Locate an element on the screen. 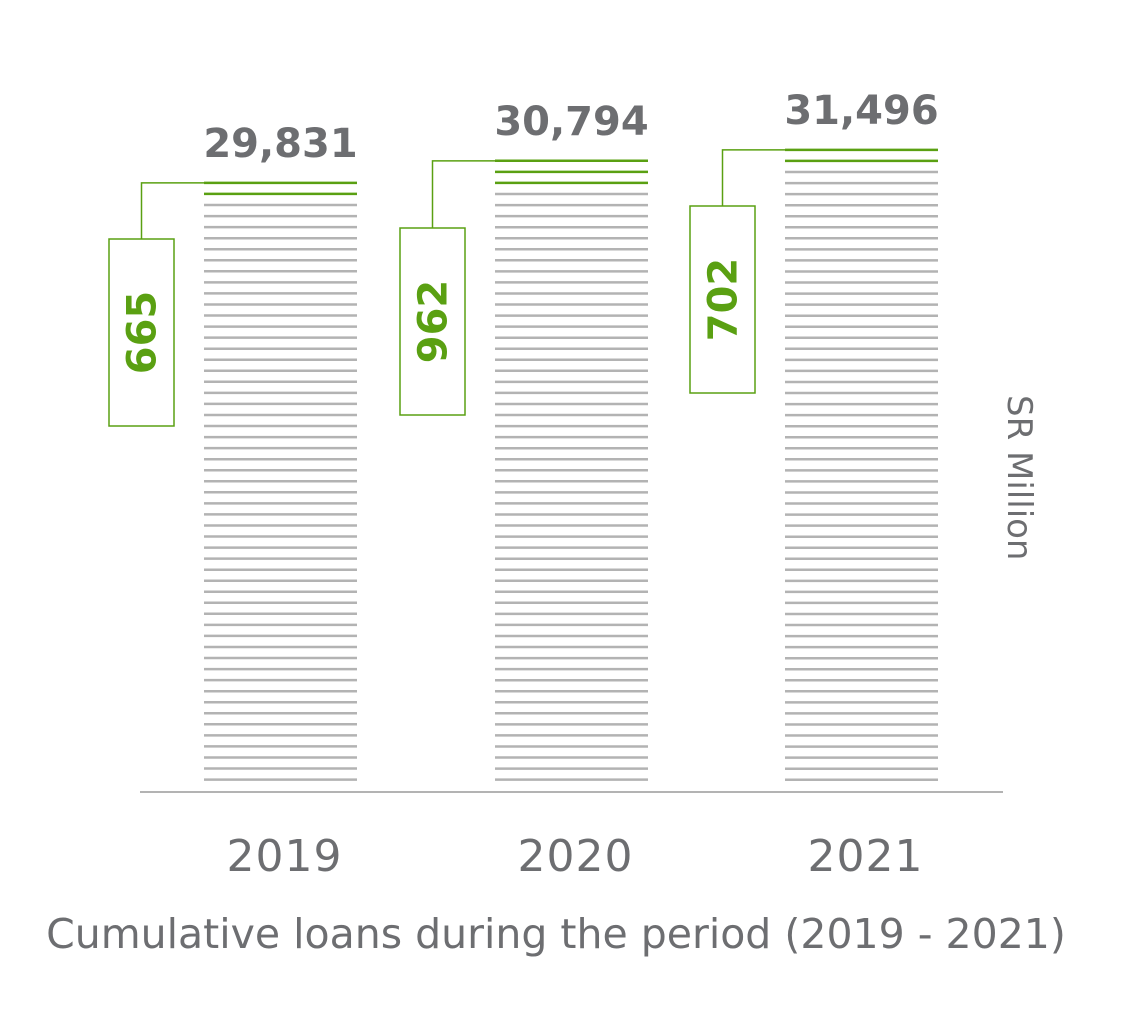 The width and height of the screenshot is (1125, 1015). year-label: 2021 is located at coordinates (866, 856).